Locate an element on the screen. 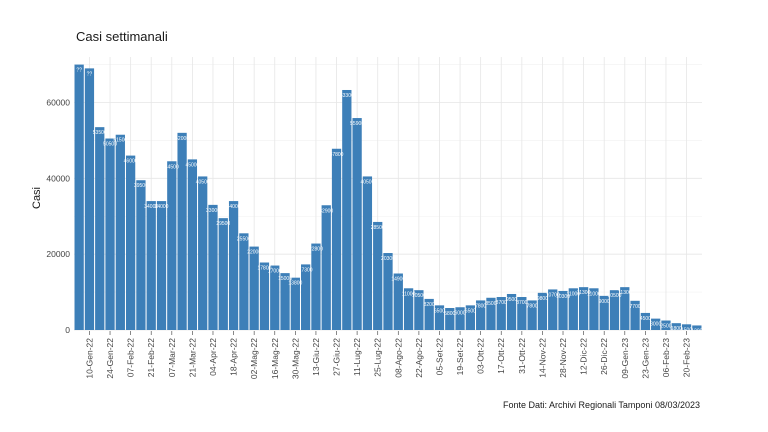 The width and height of the screenshot is (768, 432). x-tick-label: 04-Apr-22 is located at coordinates (213, 357).